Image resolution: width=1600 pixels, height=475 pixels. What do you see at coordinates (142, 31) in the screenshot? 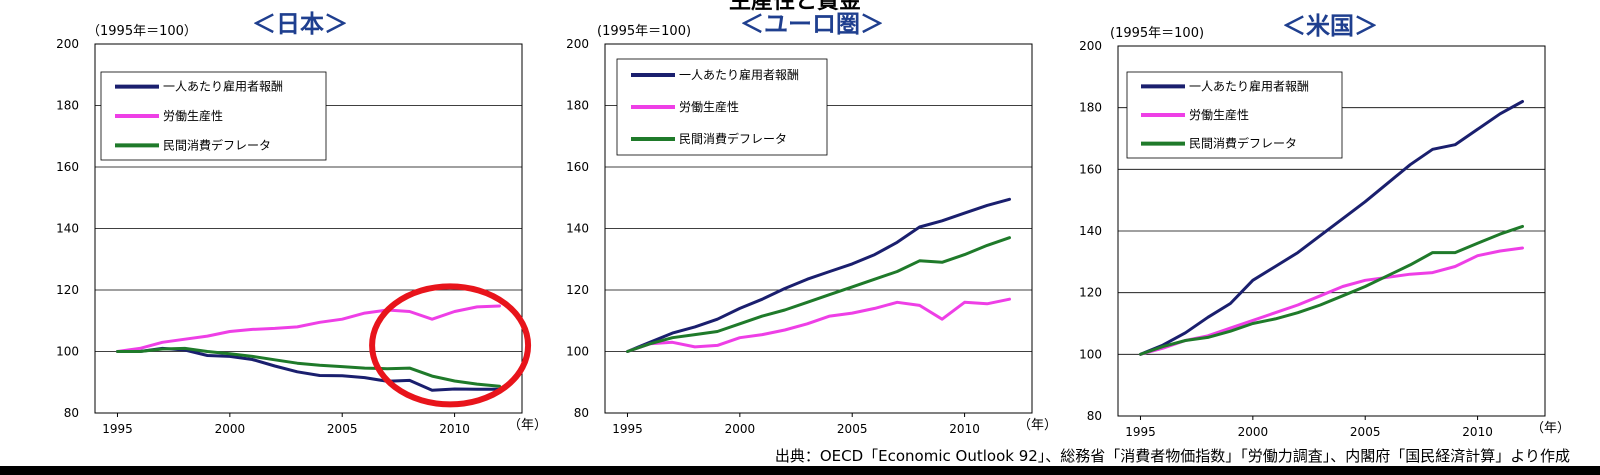
I see `unit-label: （1995年＝100）` at bounding box center [142, 31].